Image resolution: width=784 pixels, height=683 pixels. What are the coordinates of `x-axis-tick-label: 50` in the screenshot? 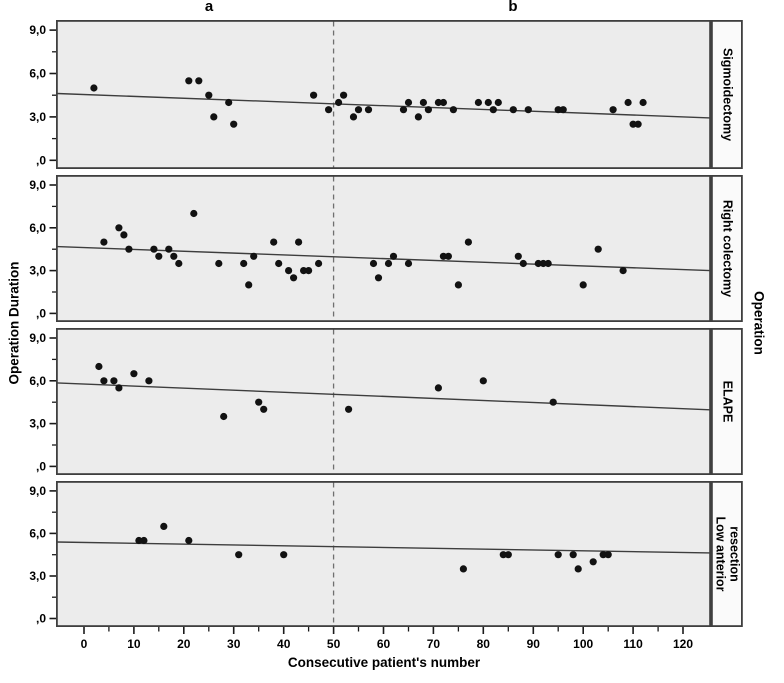 It's located at (334, 644).